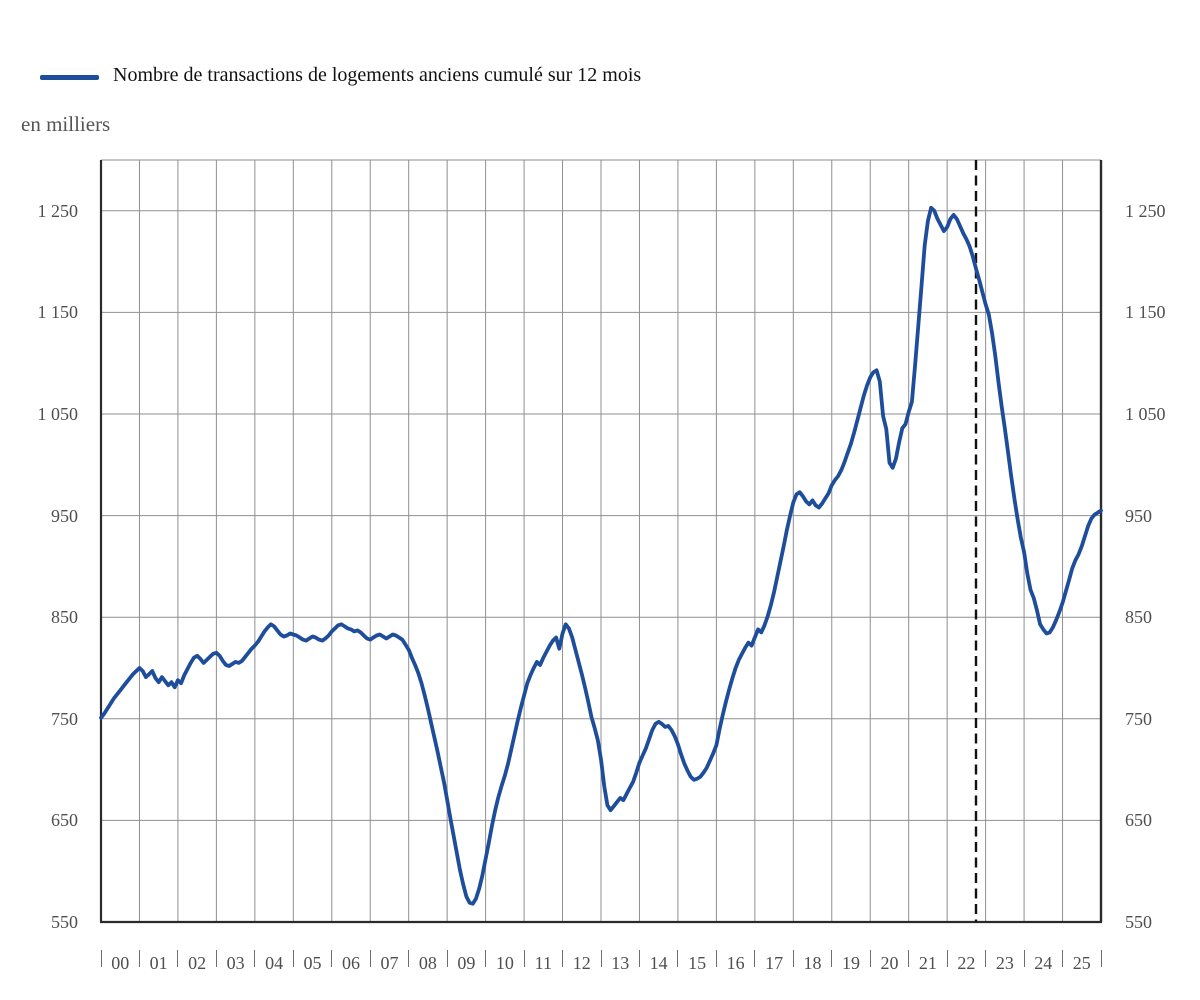 The height and width of the screenshot is (1000, 1200). What do you see at coordinates (1138, 820) in the screenshot?
I see `y-axis-tick-label-right: 650` at bounding box center [1138, 820].